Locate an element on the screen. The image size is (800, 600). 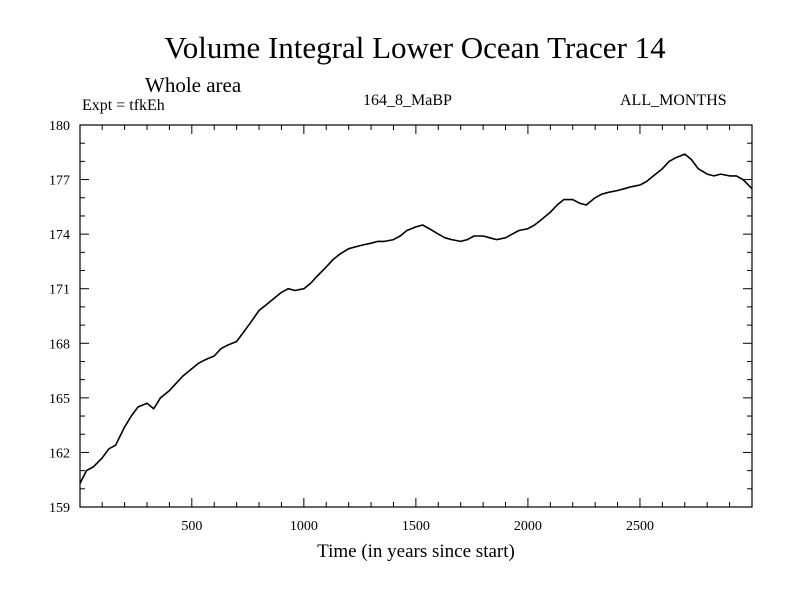
x-tick-label: 1500 is located at coordinates (416, 526).